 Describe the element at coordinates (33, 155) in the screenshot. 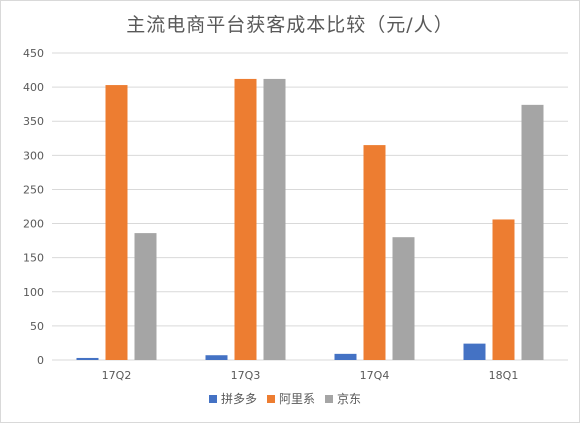

I see `y-tick-label: 300` at that location.